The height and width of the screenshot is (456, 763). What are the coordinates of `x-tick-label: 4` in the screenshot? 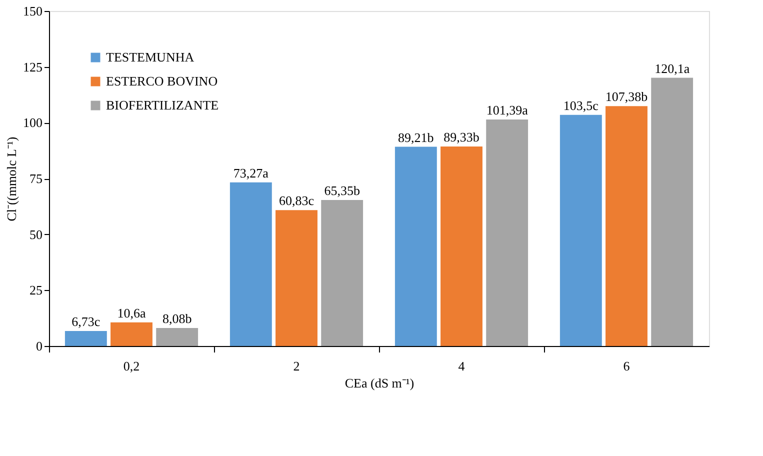 It's located at (462, 366).